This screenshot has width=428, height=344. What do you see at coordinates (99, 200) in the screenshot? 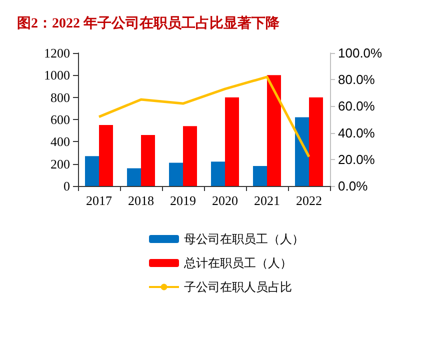
I see `x-tick-label: 2017` at bounding box center [99, 200].